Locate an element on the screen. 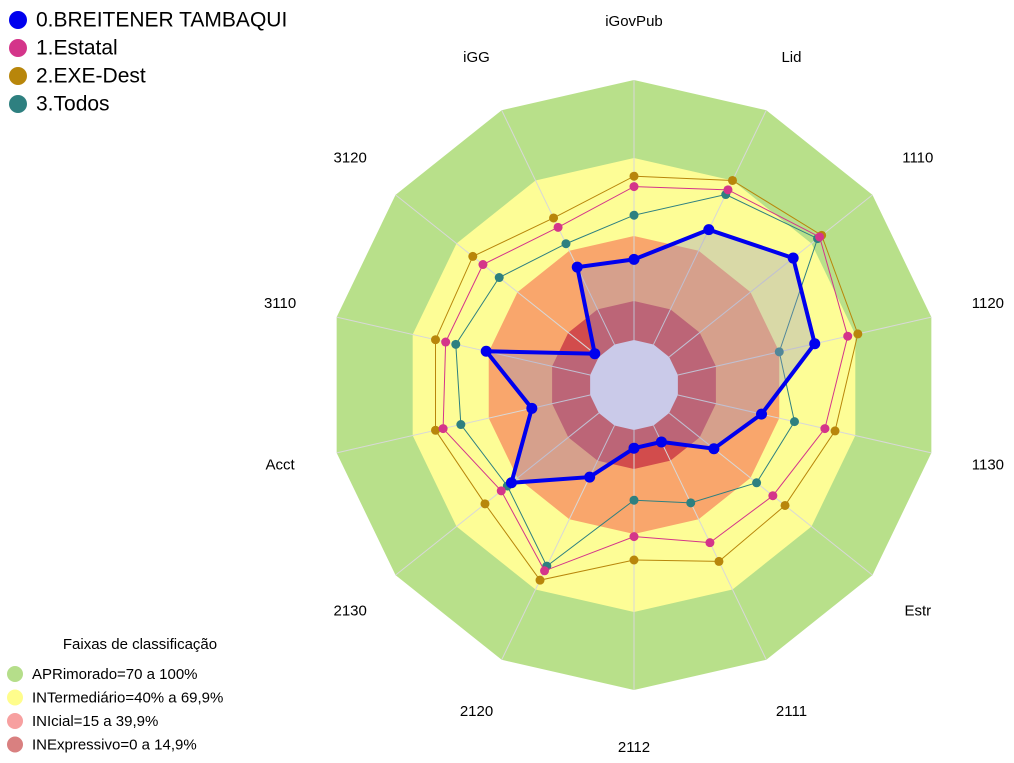 The height and width of the screenshot is (763, 1014). legend-label: 1.Estatal is located at coordinates (77, 48).